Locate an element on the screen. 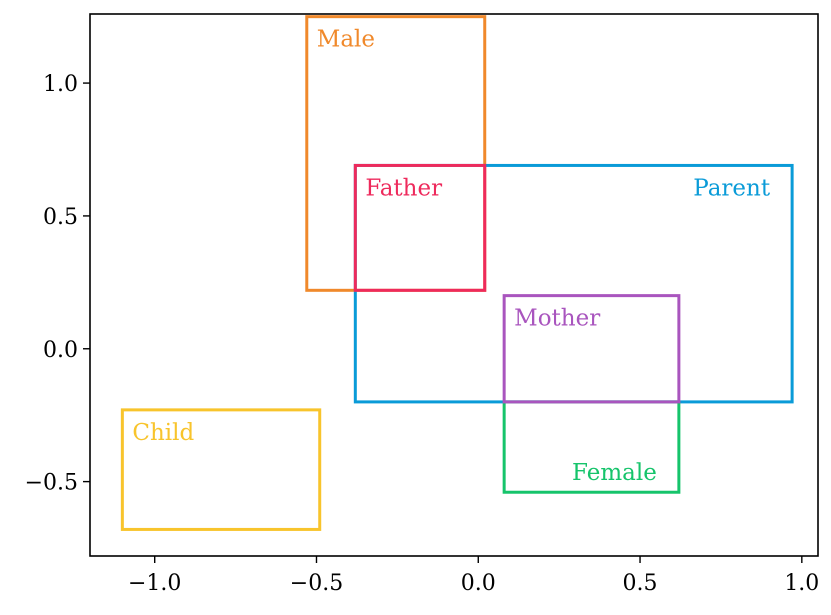  box-label-female: Female is located at coordinates (614, 473).